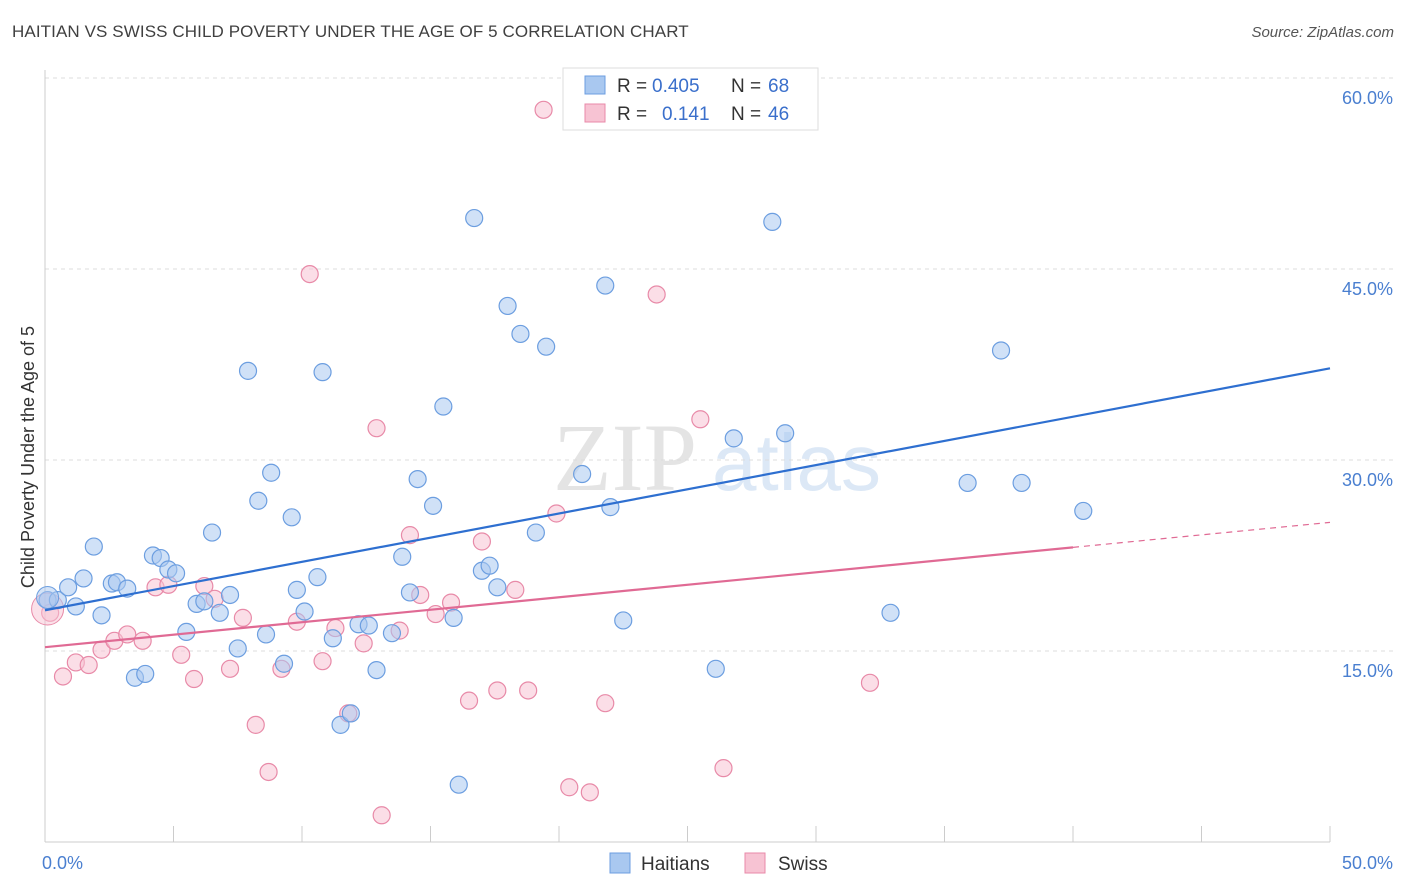 This screenshot has width=1406, height=892. What do you see at coordinates (778, 86) in the screenshot?
I see `haitians-n-value: 68` at bounding box center [778, 86].